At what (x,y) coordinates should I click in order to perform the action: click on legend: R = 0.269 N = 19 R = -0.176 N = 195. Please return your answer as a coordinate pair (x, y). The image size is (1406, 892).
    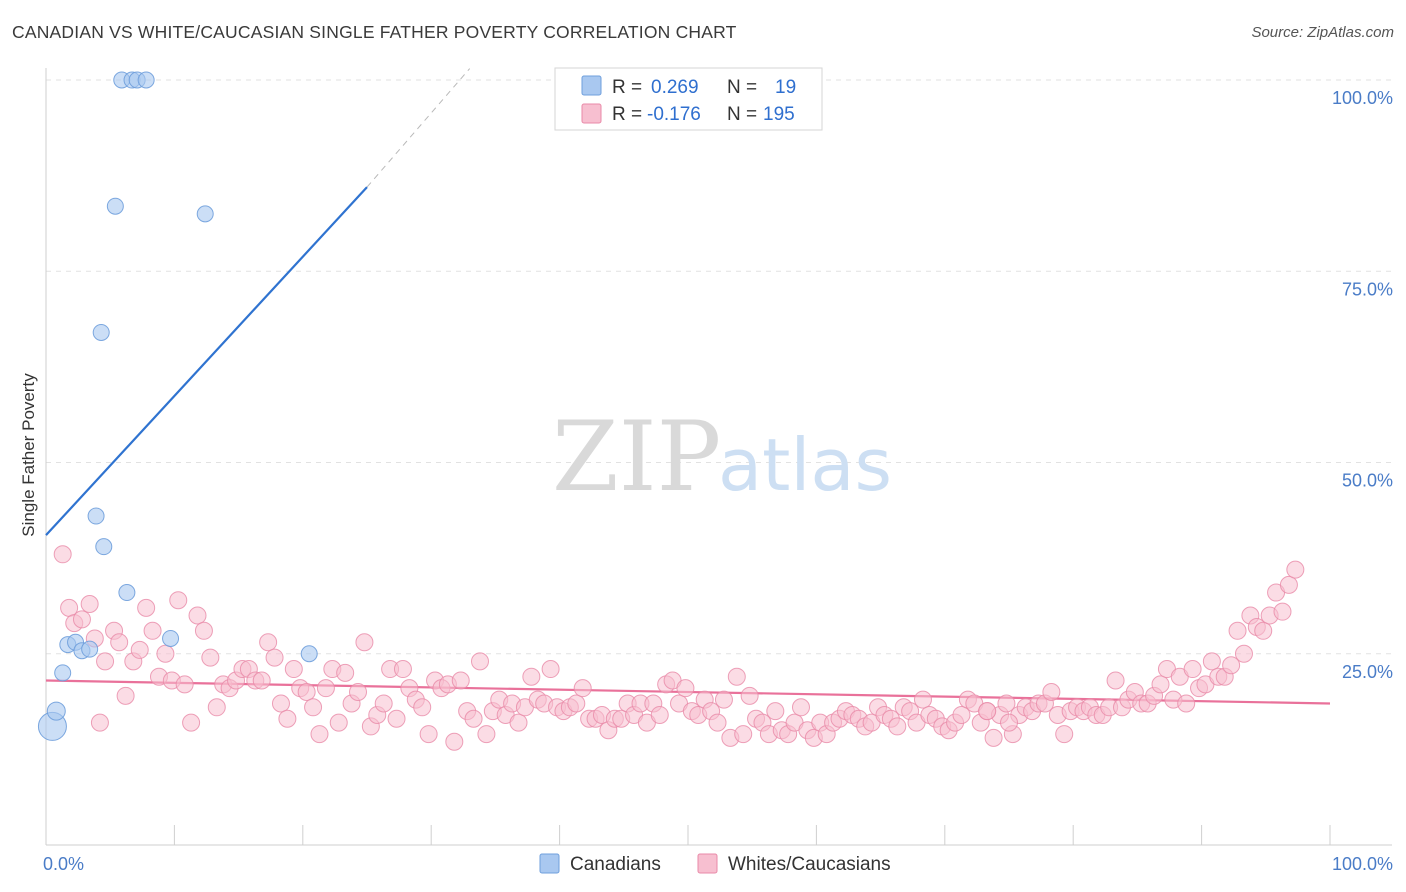
    Looking at the image, I should click on (688, 99).